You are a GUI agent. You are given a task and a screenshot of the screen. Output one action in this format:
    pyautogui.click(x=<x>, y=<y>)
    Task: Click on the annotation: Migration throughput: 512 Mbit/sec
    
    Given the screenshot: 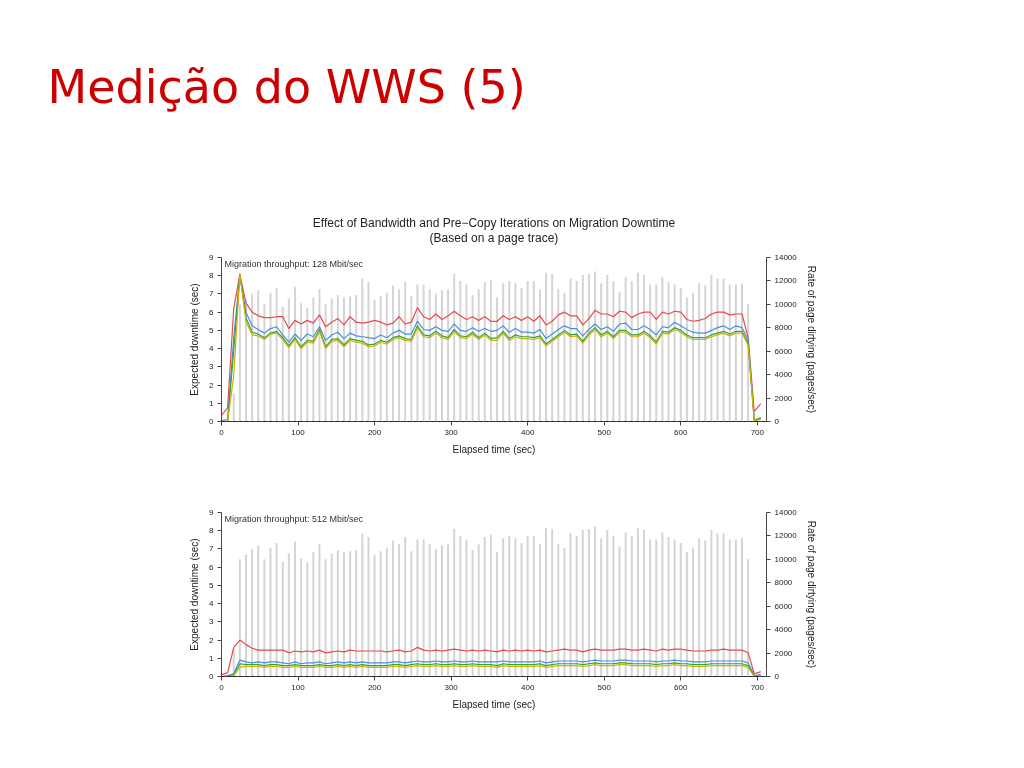 What is the action you would take?
    pyautogui.click(x=294, y=518)
    